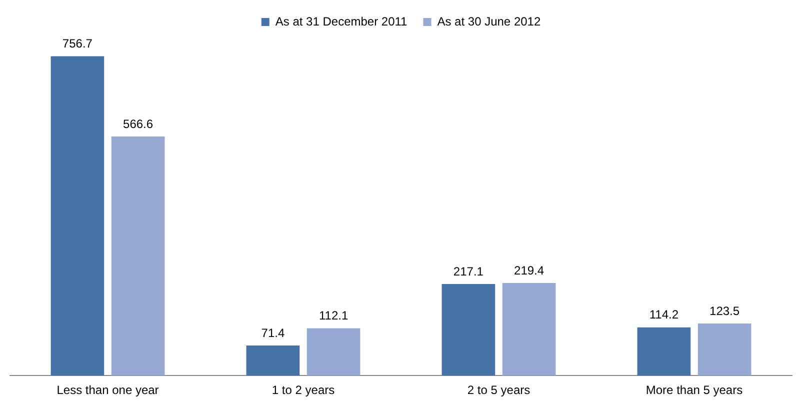 Image resolution: width=802 pixels, height=410 pixels. What do you see at coordinates (303, 390) in the screenshot?
I see `x-tick-label: 1 to 2 years` at bounding box center [303, 390].